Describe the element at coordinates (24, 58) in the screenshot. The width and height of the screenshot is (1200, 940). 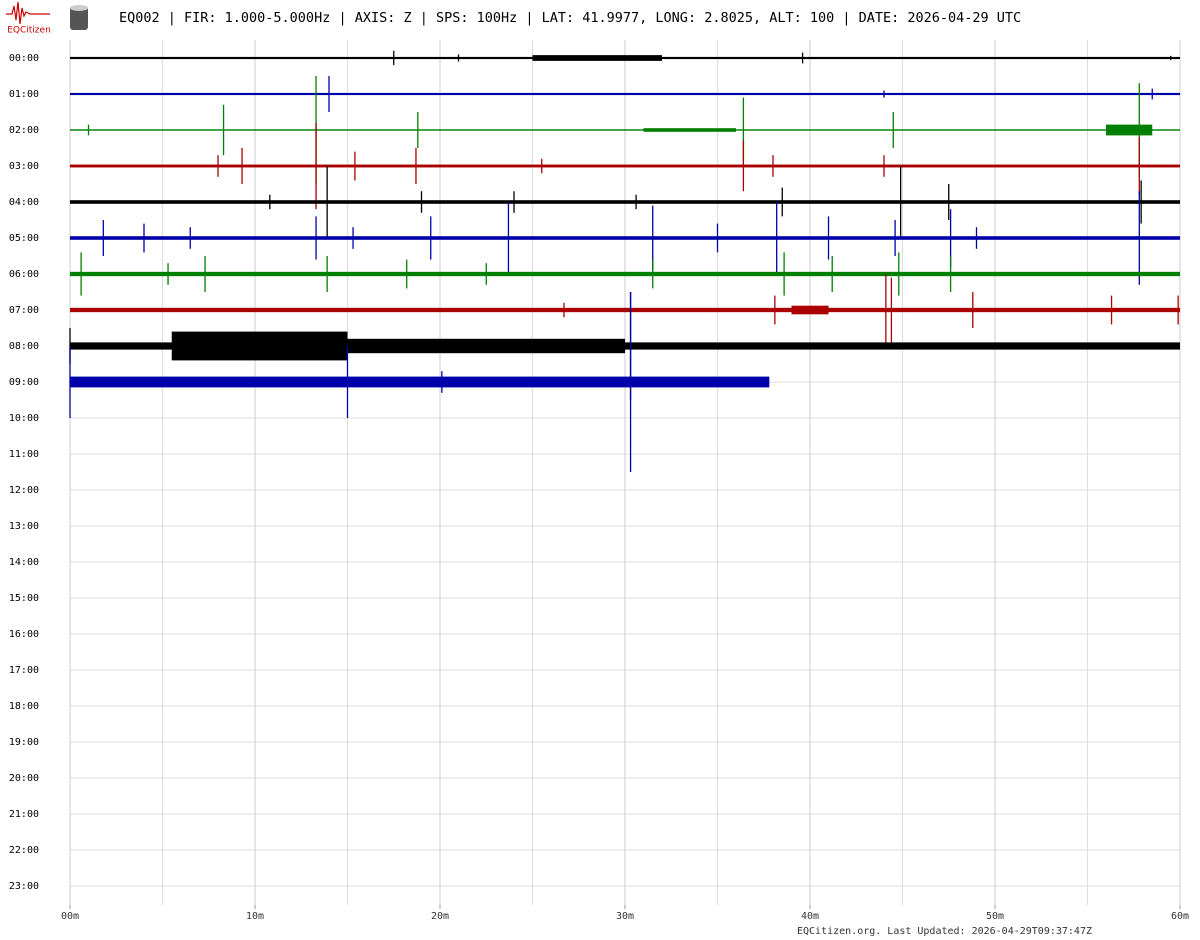
I see `row-label: 00:00` at that location.